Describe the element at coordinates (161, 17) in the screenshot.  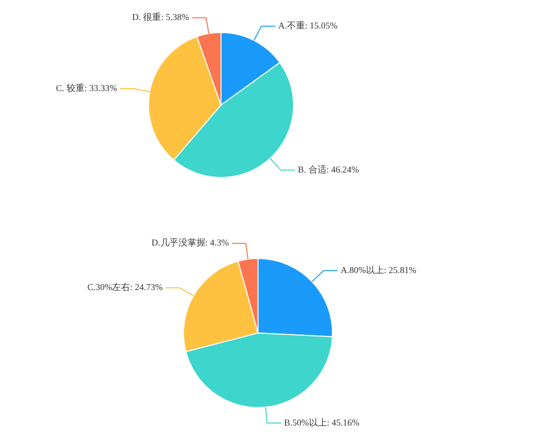
I see `slice-label: D. 很重: 5.38%` at that location.